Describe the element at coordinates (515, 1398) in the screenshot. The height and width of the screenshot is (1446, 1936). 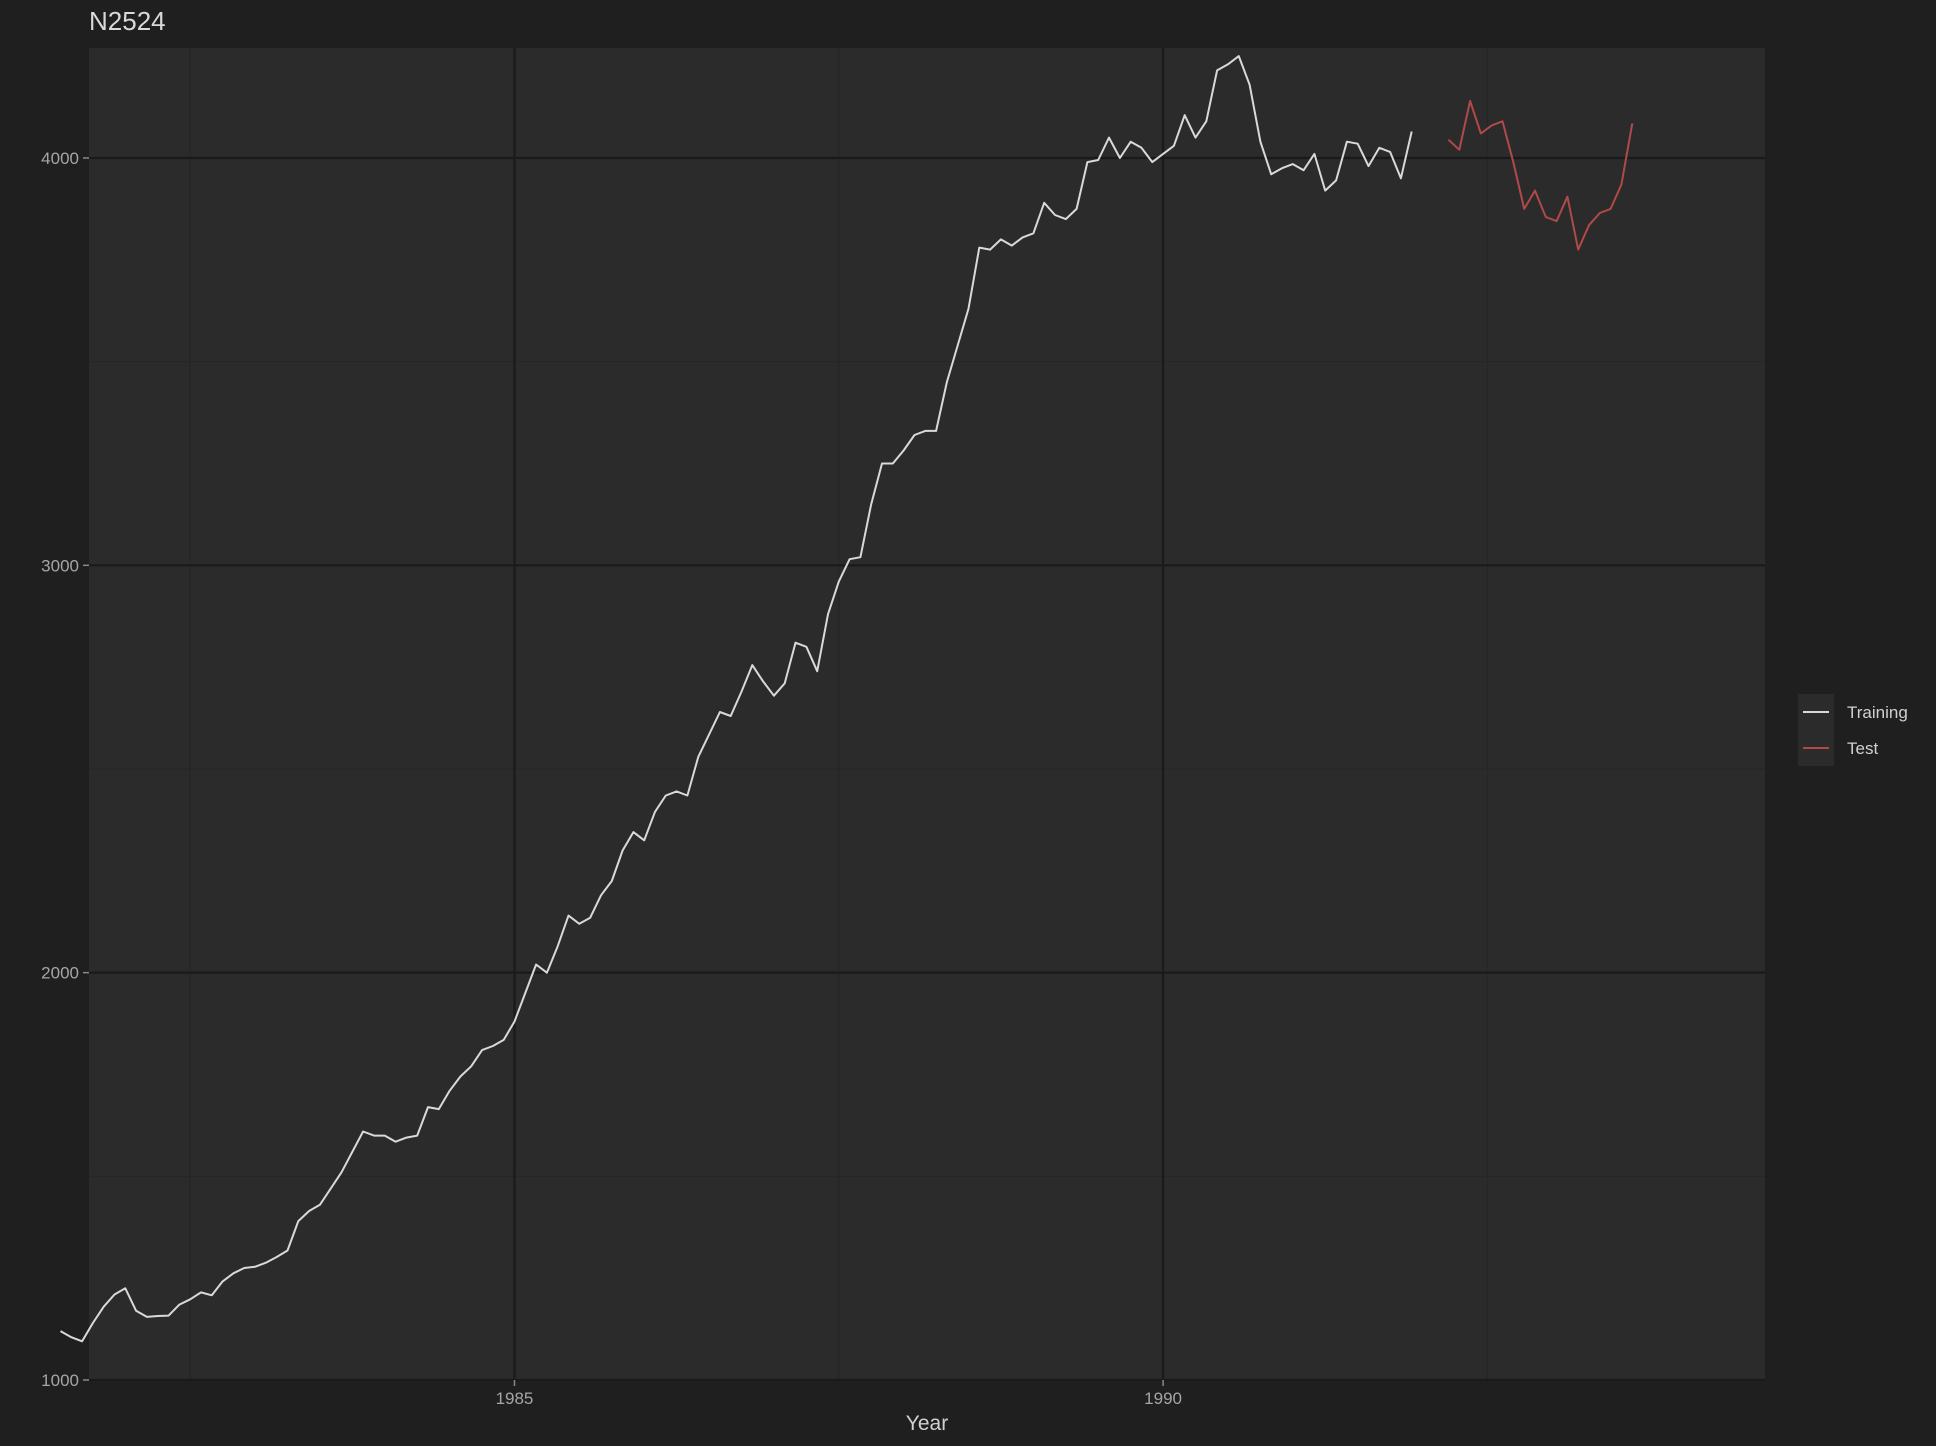
I see `x-tick-label: 1985` at that location.